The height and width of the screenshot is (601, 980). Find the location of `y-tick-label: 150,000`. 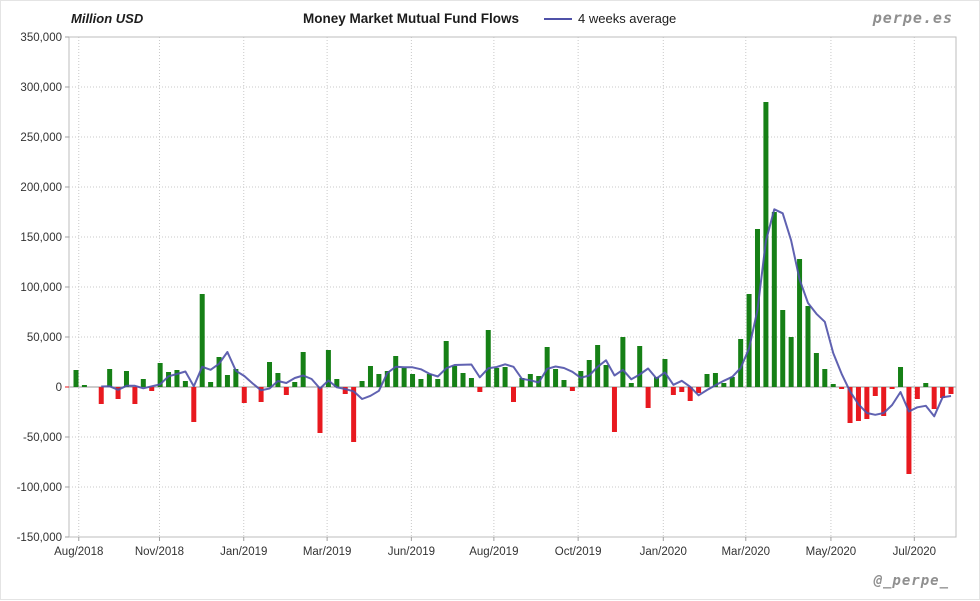

y-tick-label: 150,000 is located at coordinates (41, 238).